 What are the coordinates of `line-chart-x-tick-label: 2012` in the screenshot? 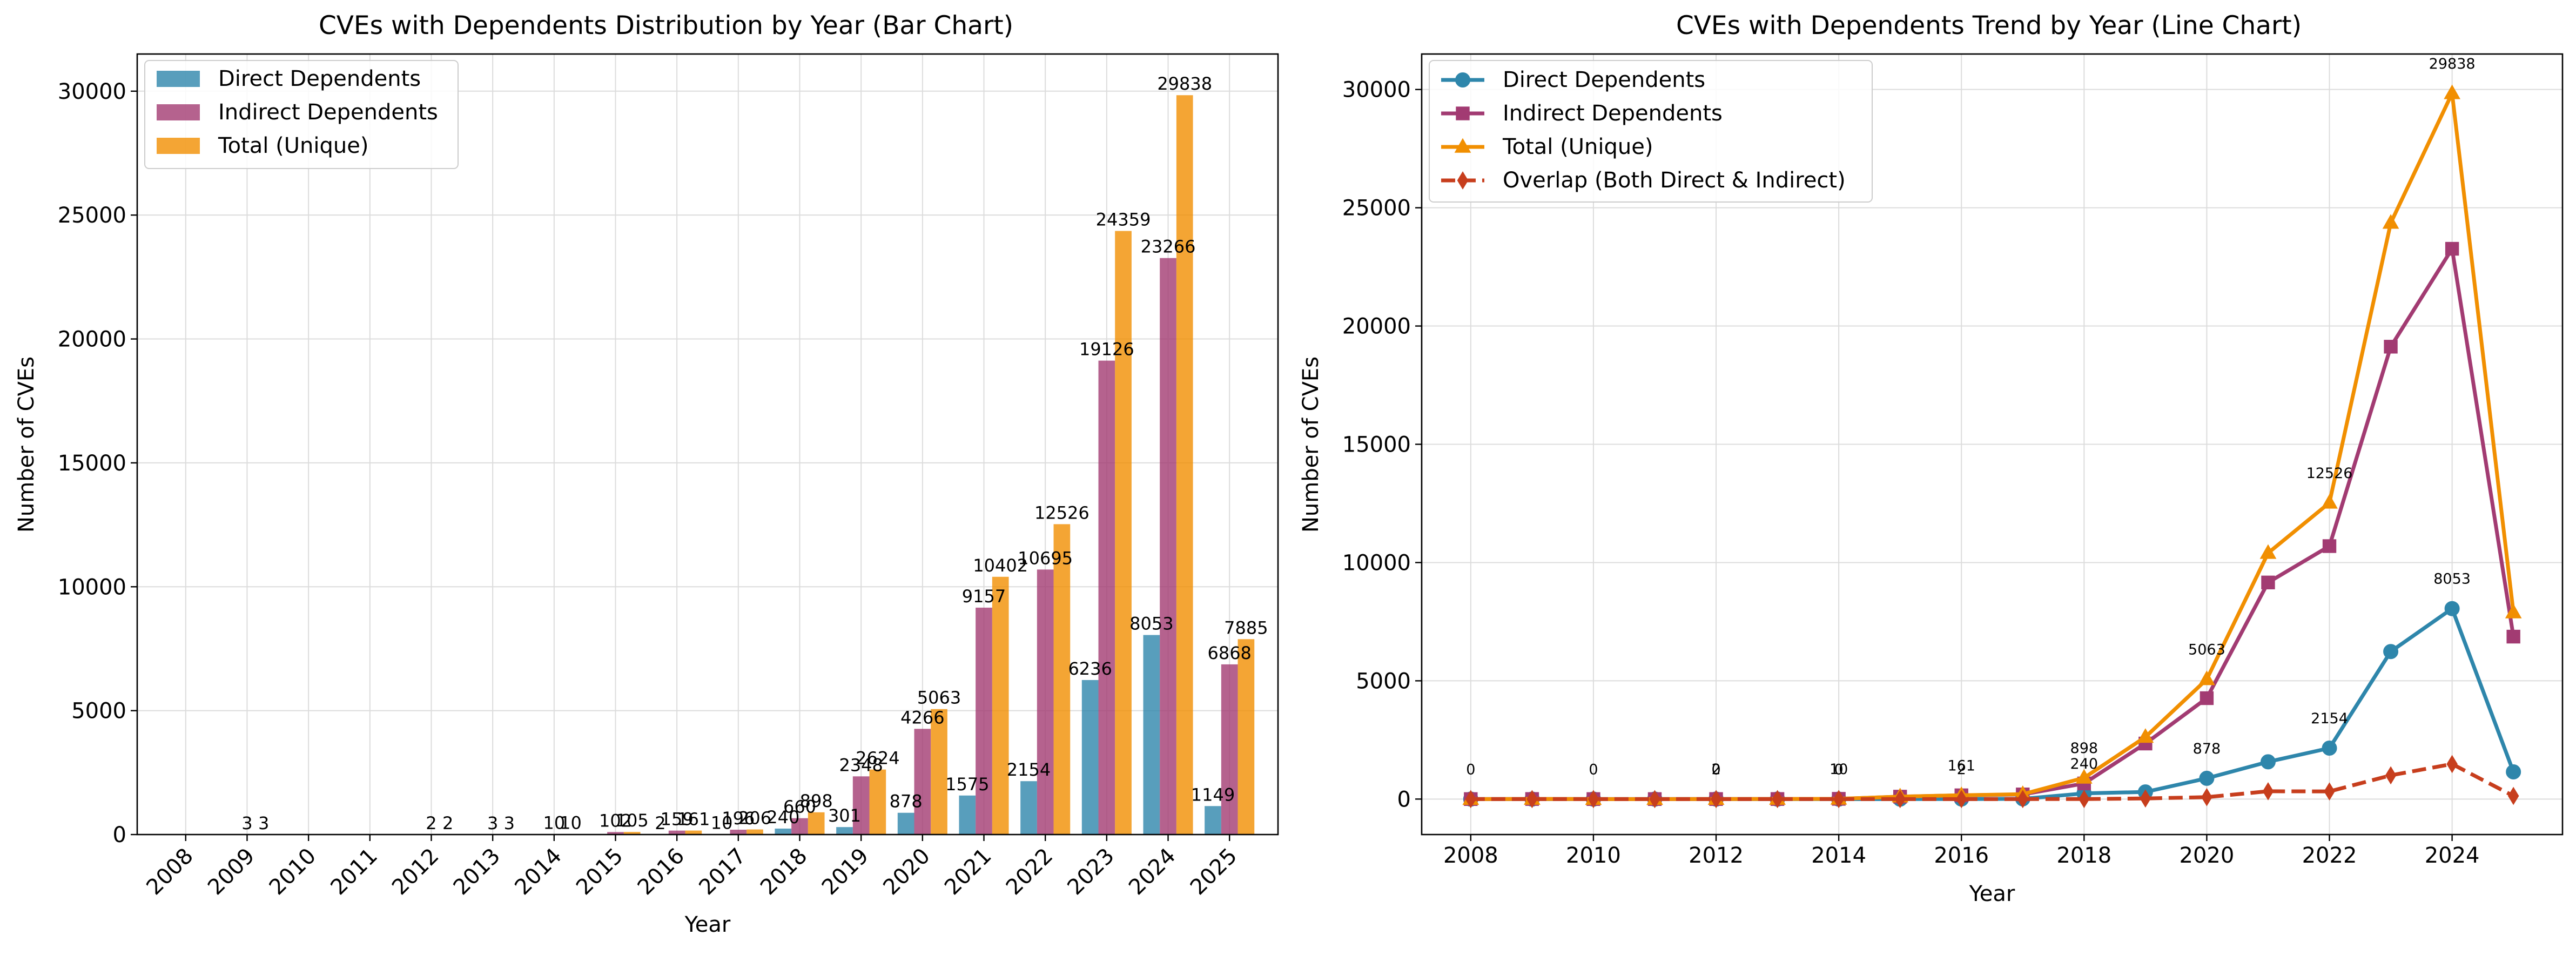 It's located at (1716, 855).